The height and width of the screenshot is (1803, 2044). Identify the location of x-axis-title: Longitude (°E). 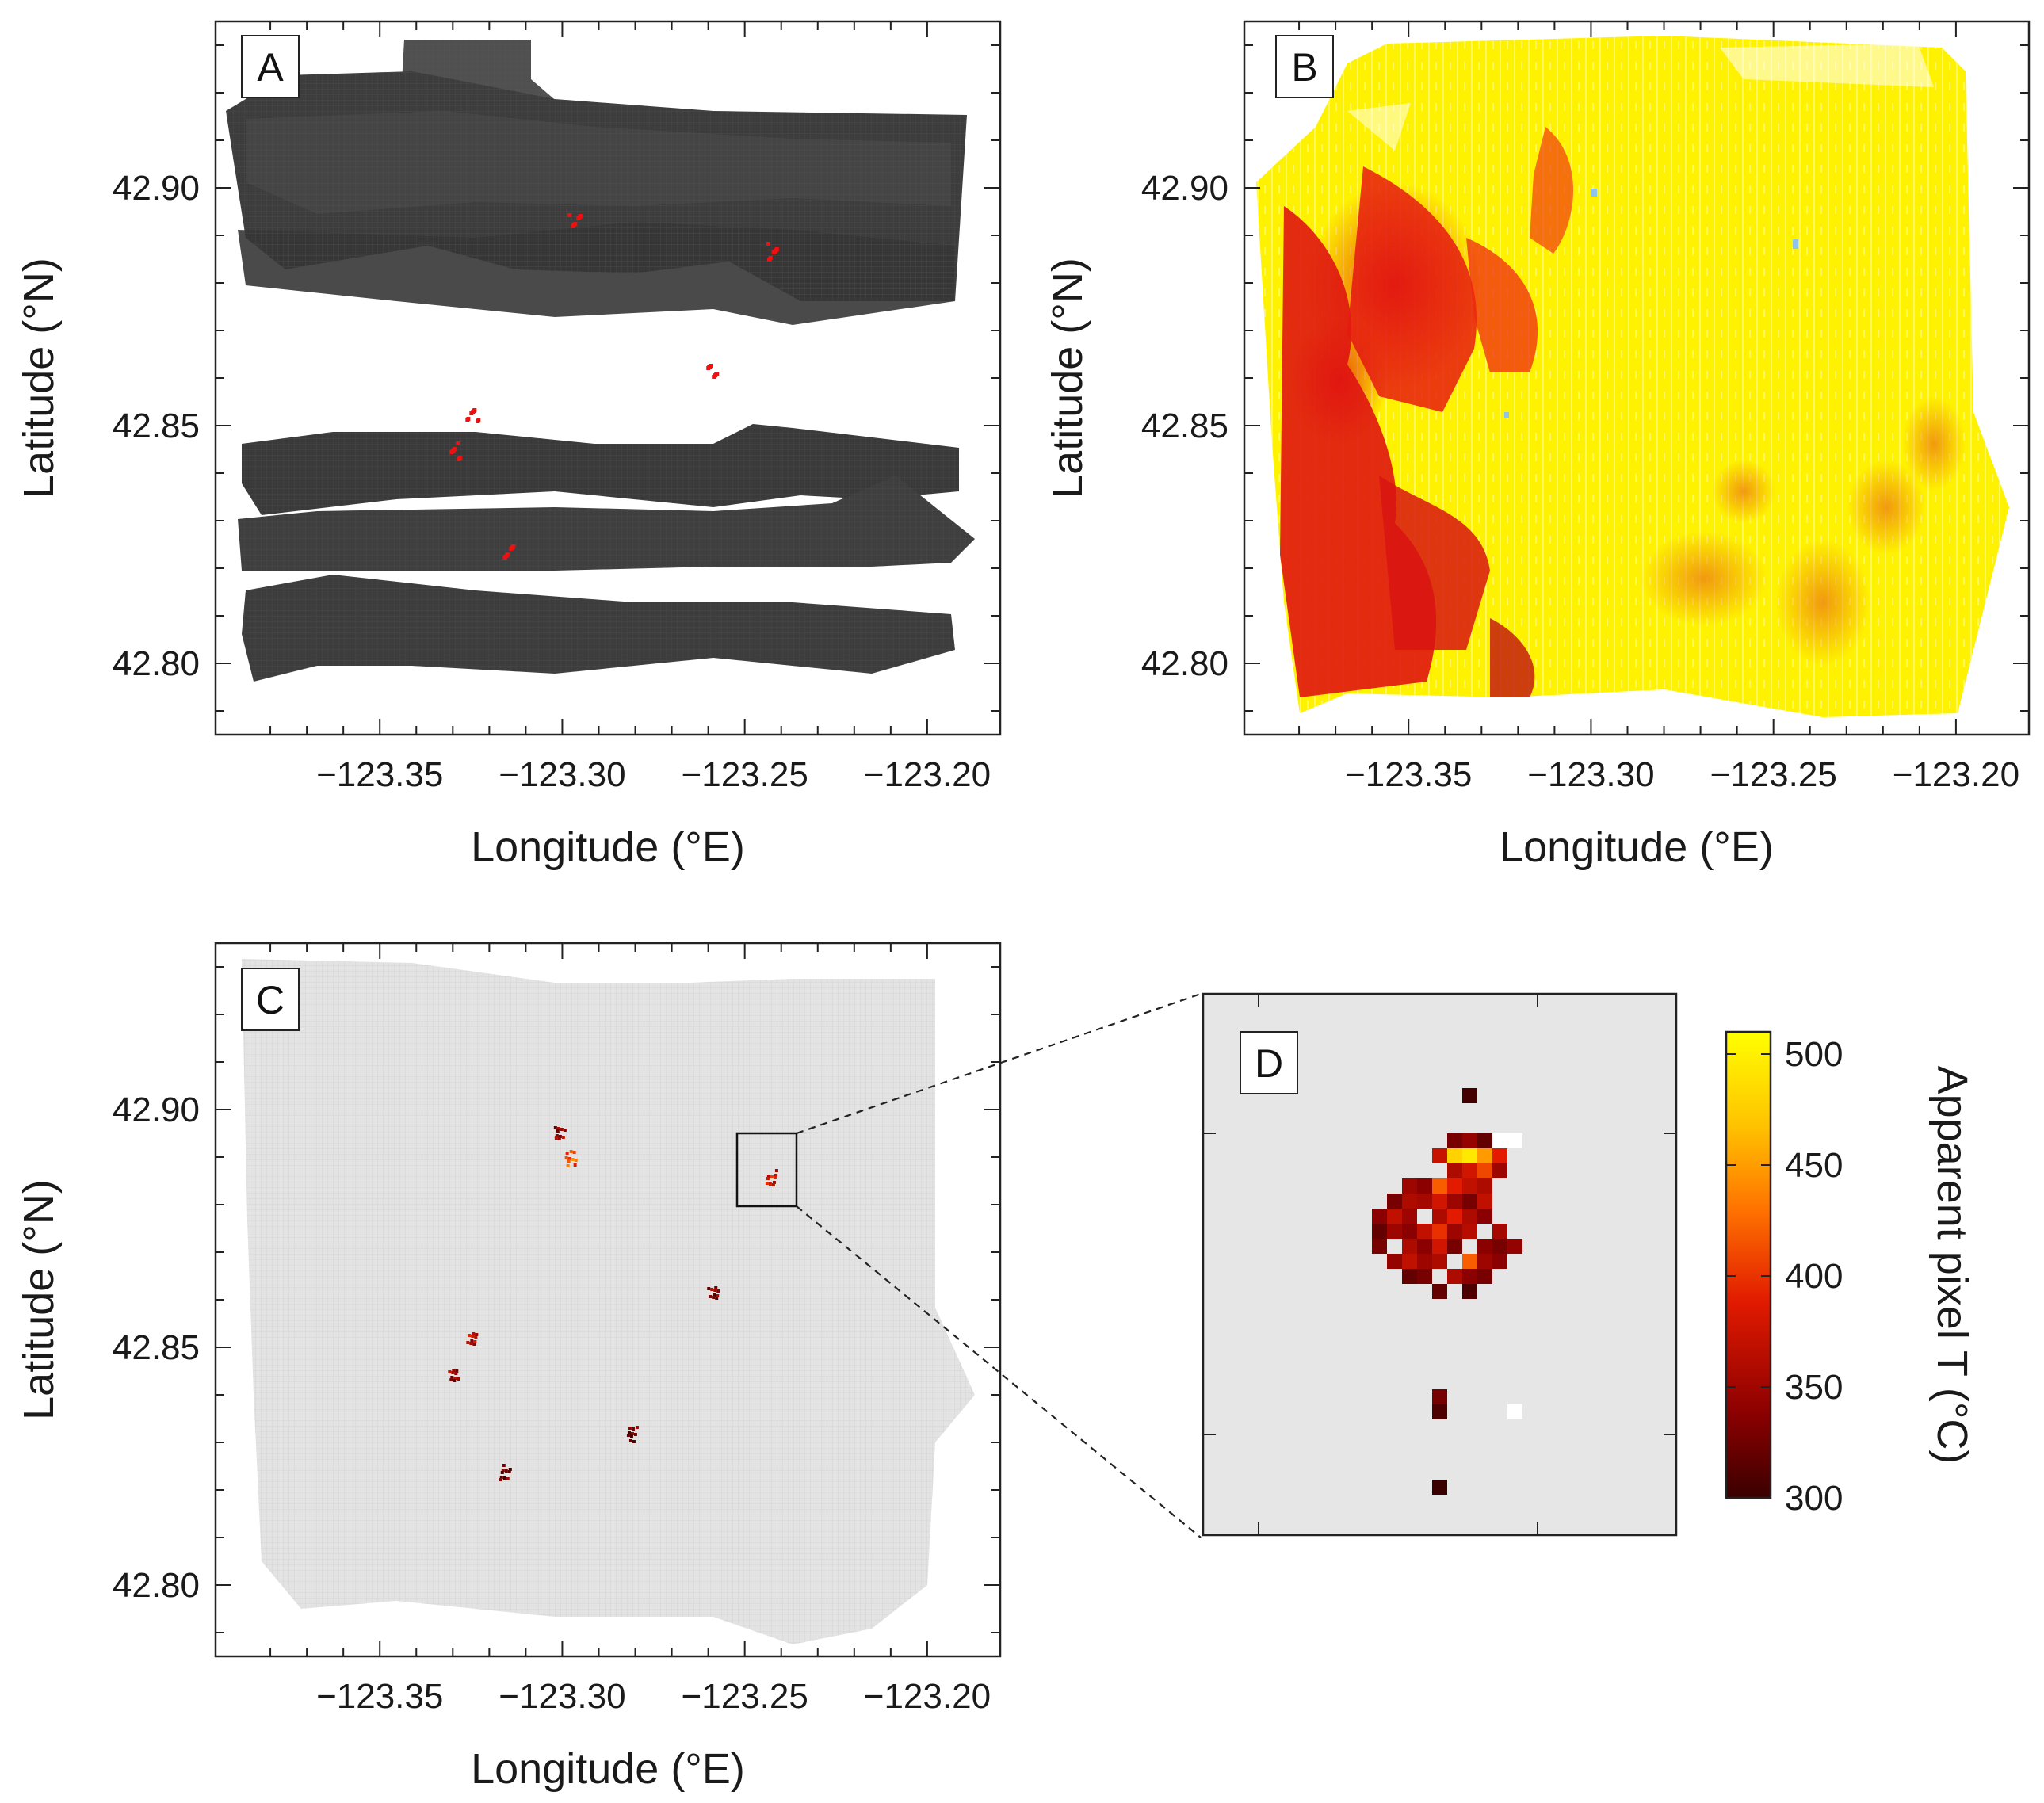
(608, 847).